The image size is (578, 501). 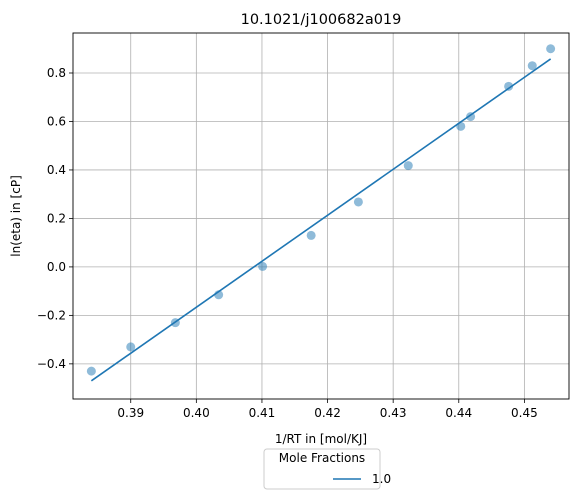 I want to click on y-tick-label: 0.4, so click(x=56, y=170).